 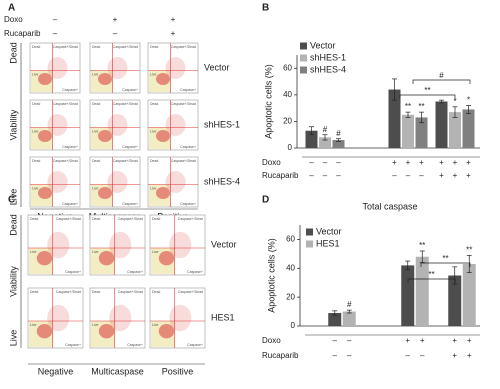 I want to click on axis-label: Viability, so click(x=13, y=124).